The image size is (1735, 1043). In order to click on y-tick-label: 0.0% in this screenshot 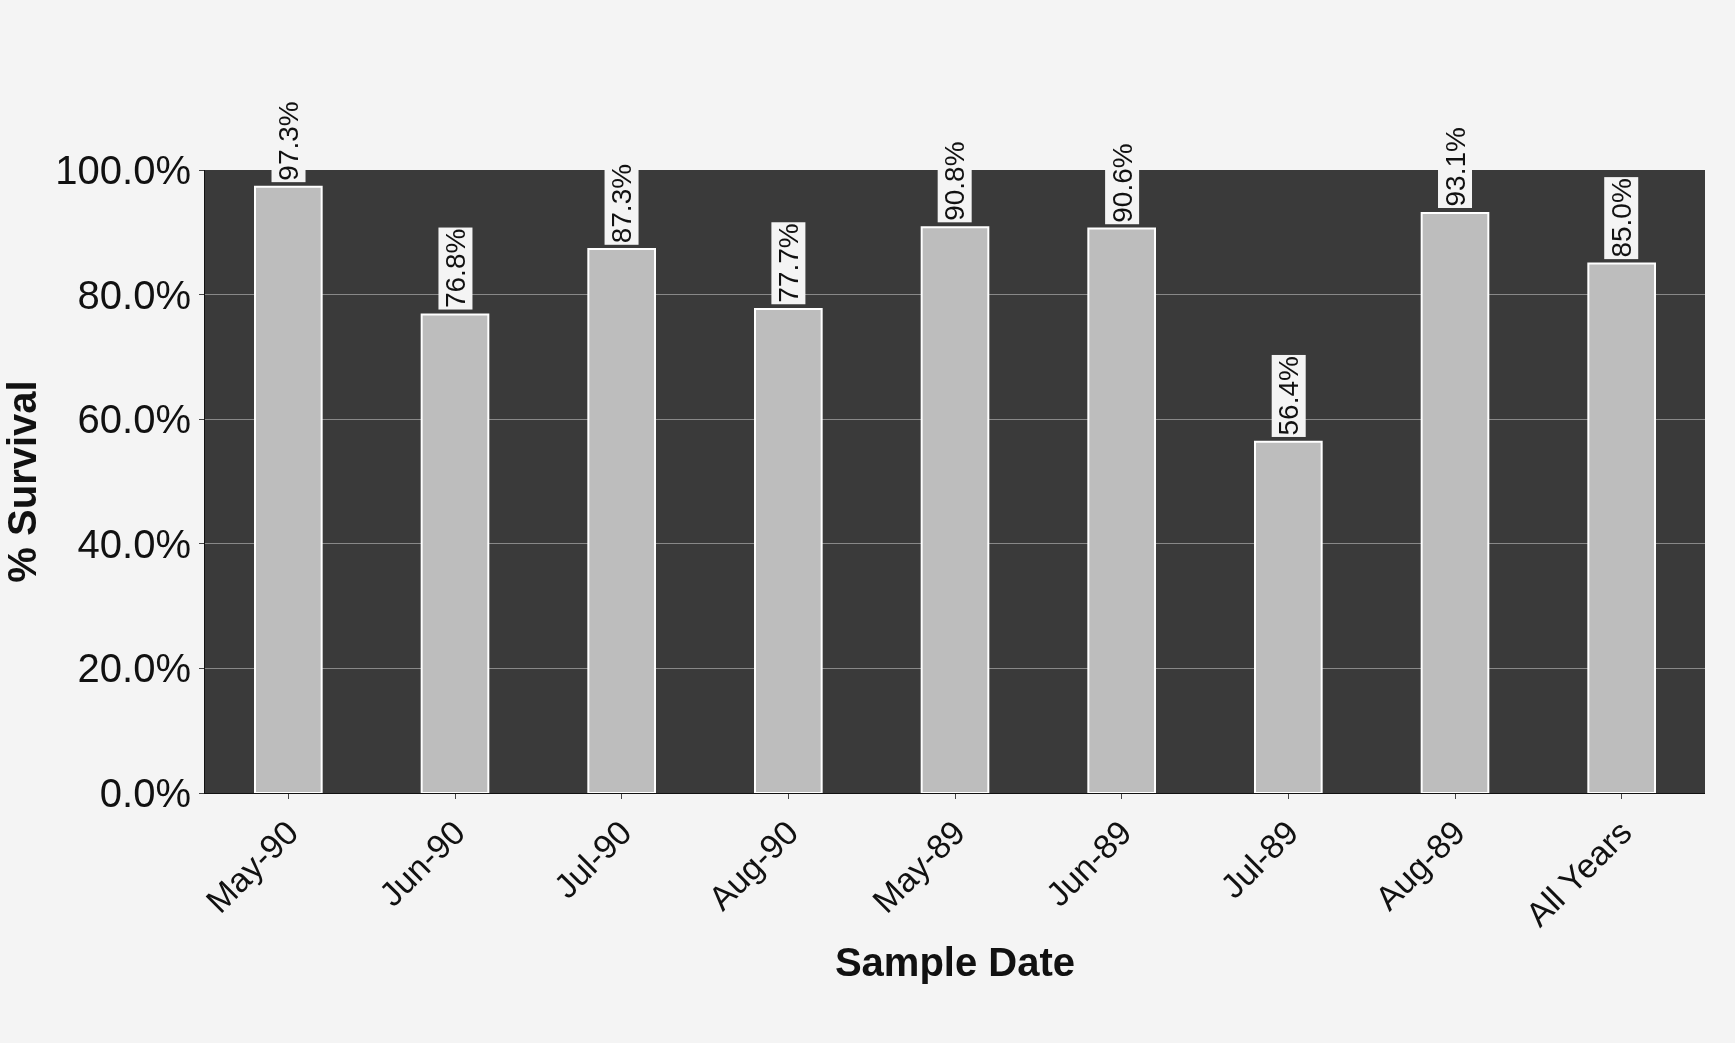, I will do `click(145, 793)`.